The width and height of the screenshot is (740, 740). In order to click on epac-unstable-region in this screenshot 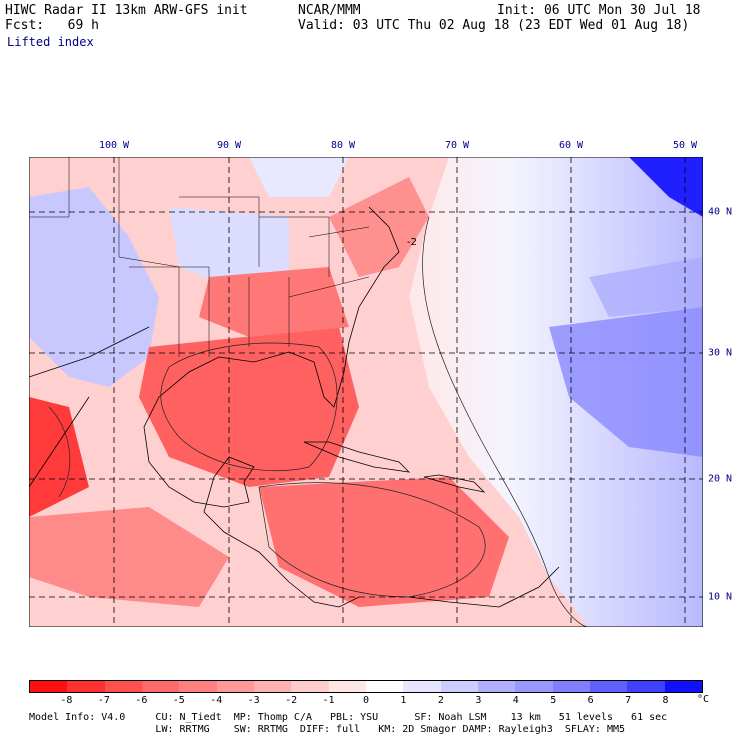, I will do `click(129, 557)`.